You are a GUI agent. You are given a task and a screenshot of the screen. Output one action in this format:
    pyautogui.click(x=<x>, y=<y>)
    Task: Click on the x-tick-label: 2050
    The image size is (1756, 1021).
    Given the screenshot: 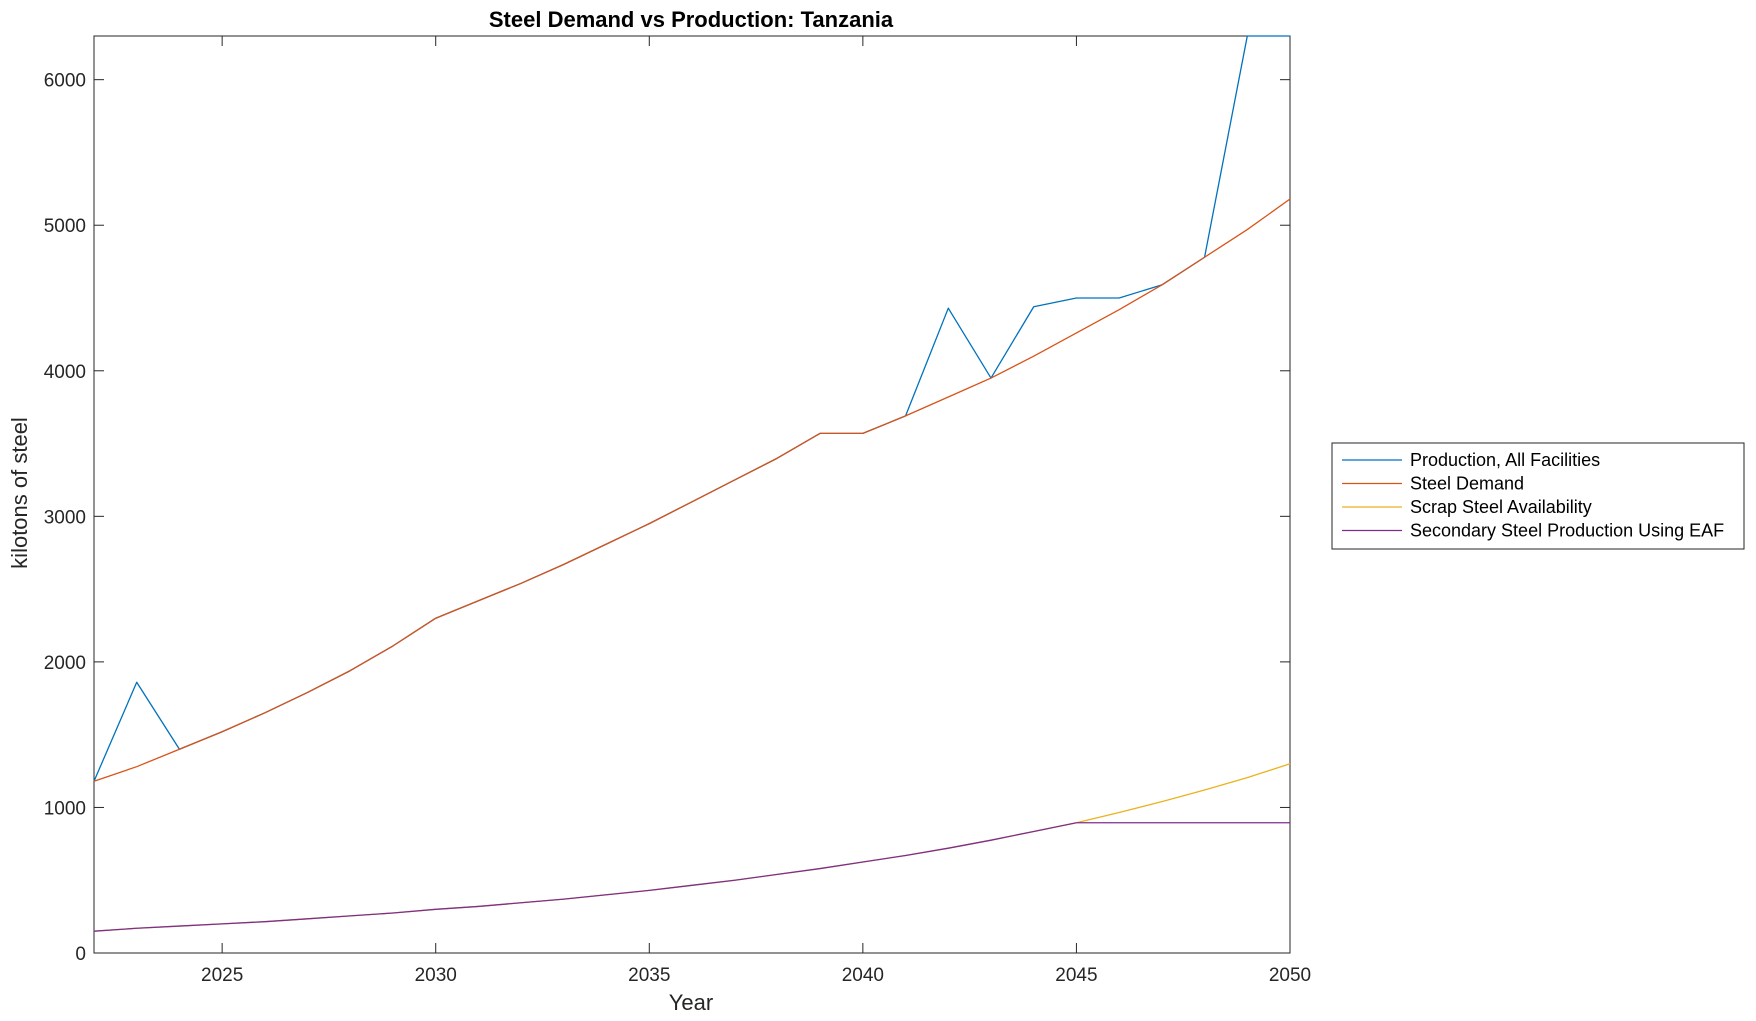 What is the action you would take?
    pyautogui.click(x=1290, y=975)
    